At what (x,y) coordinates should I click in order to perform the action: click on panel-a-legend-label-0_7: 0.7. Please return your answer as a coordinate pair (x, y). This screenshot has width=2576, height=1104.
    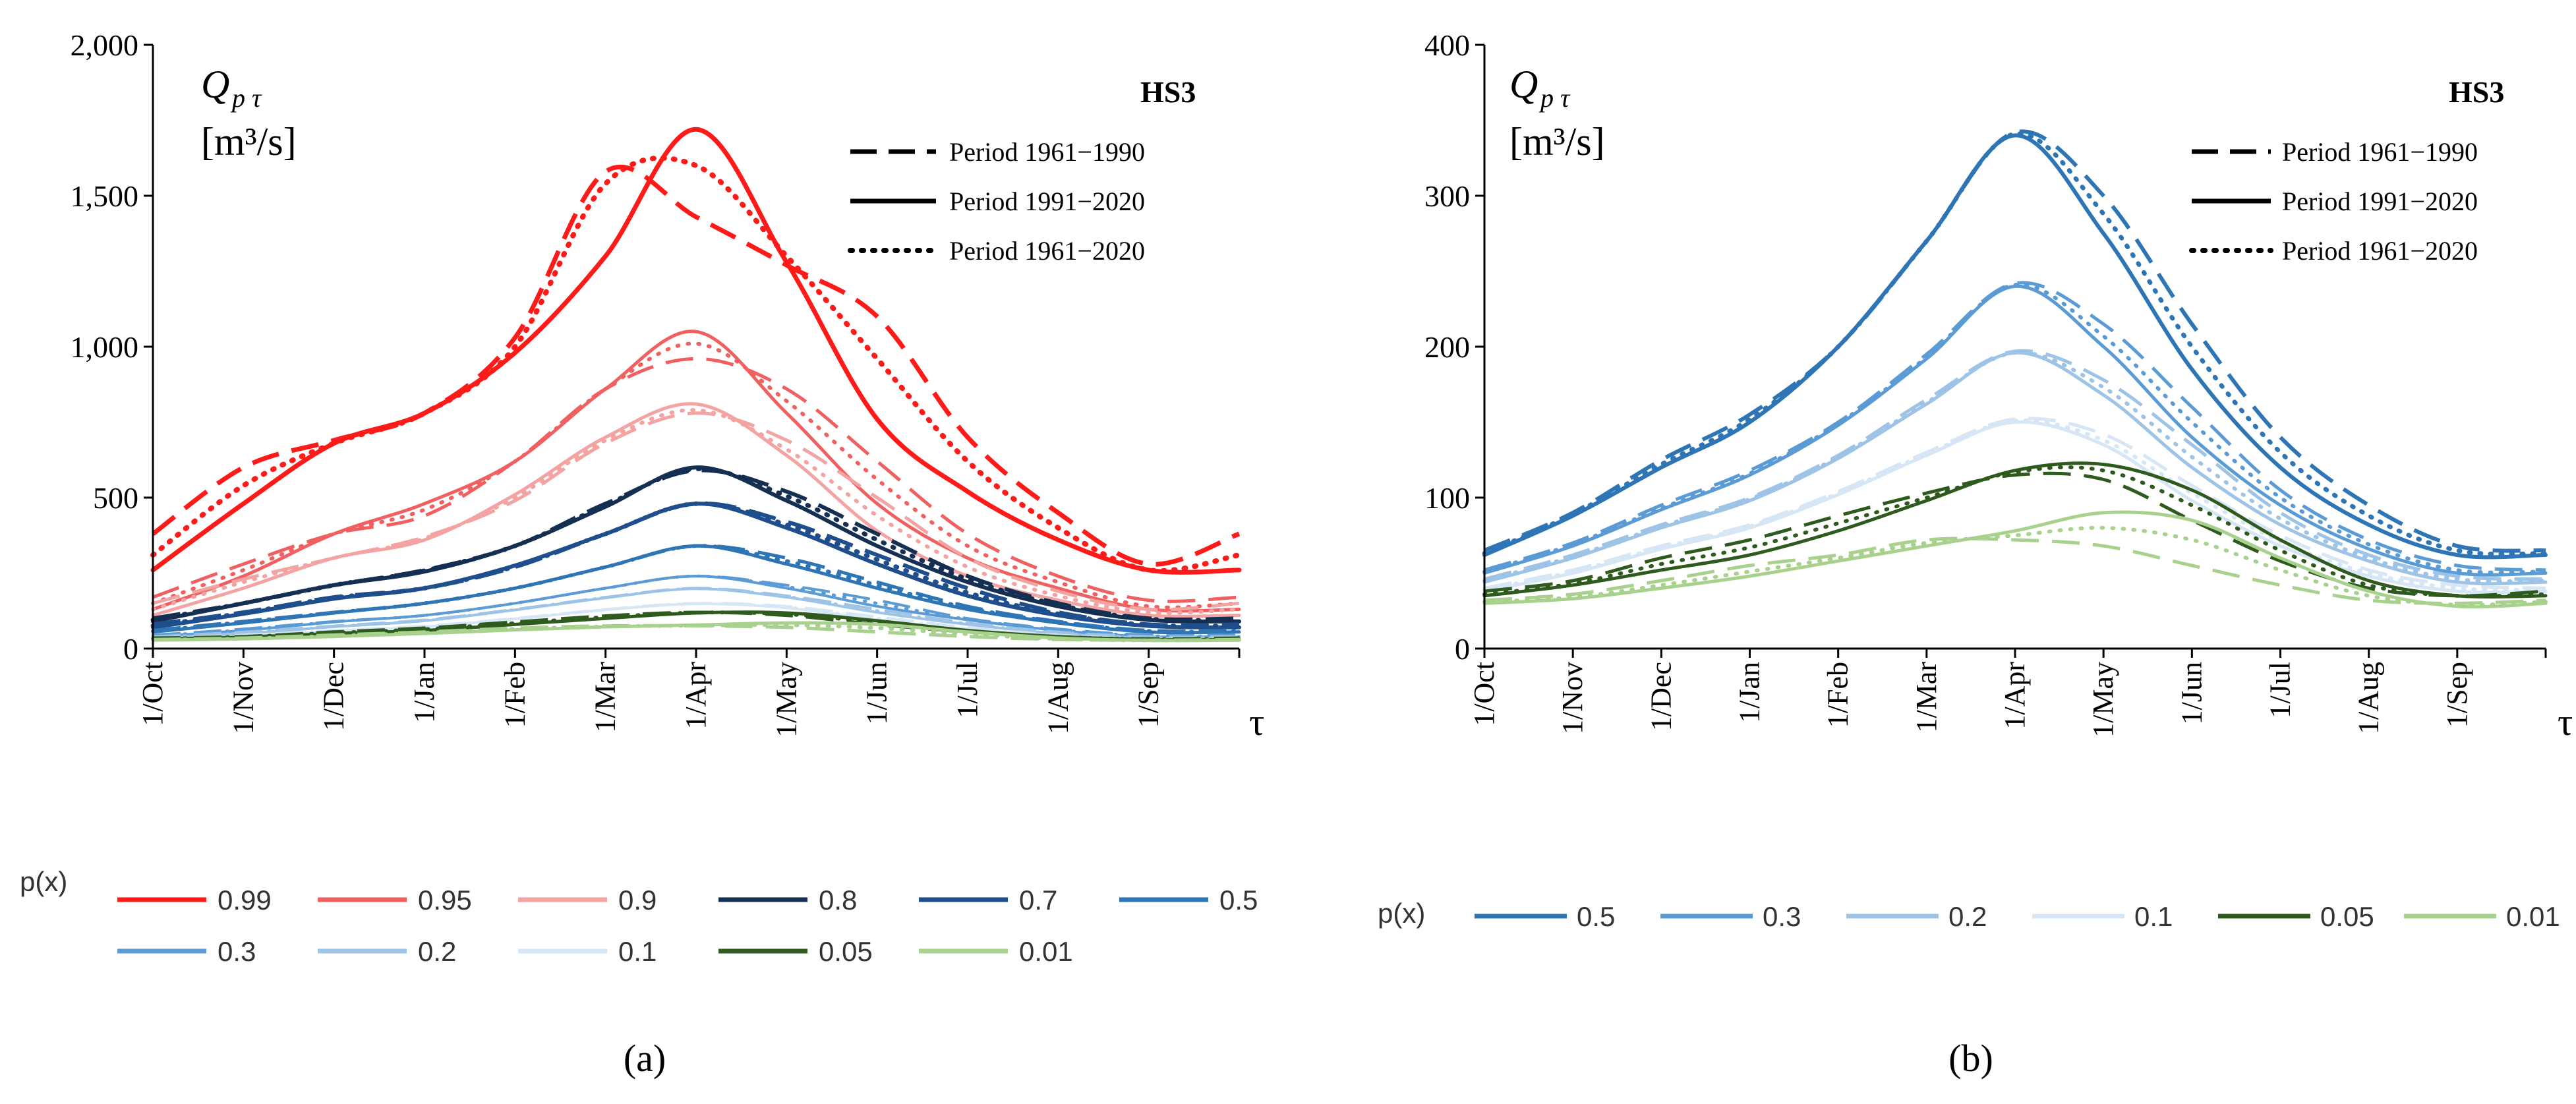
    Looking at the image, I should click on (1038, 900).